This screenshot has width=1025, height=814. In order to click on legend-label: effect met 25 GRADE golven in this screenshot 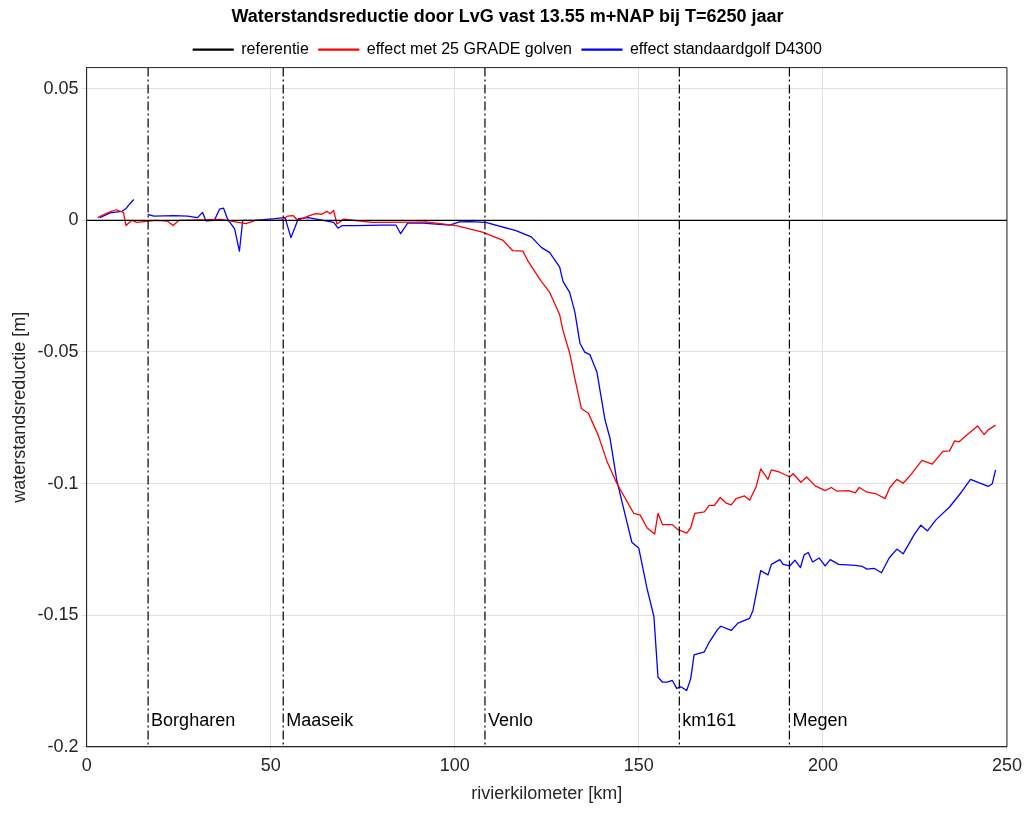, I will do `click(469, 49)`.